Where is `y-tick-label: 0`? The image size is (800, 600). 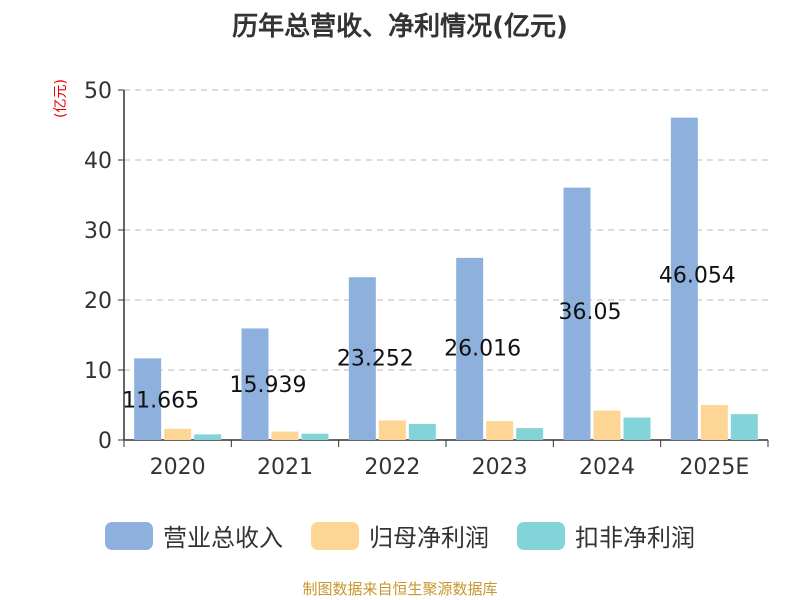
y-tick-label: 0 is located at coordinates (105, 441).